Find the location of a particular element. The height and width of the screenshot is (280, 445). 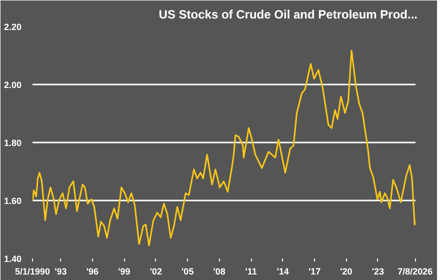

x-tick-label: '99 is located at coordinates (124, 271).